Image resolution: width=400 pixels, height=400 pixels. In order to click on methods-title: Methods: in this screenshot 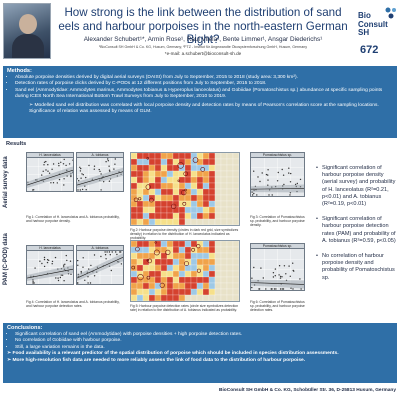, I will do `click(19, 71)`.